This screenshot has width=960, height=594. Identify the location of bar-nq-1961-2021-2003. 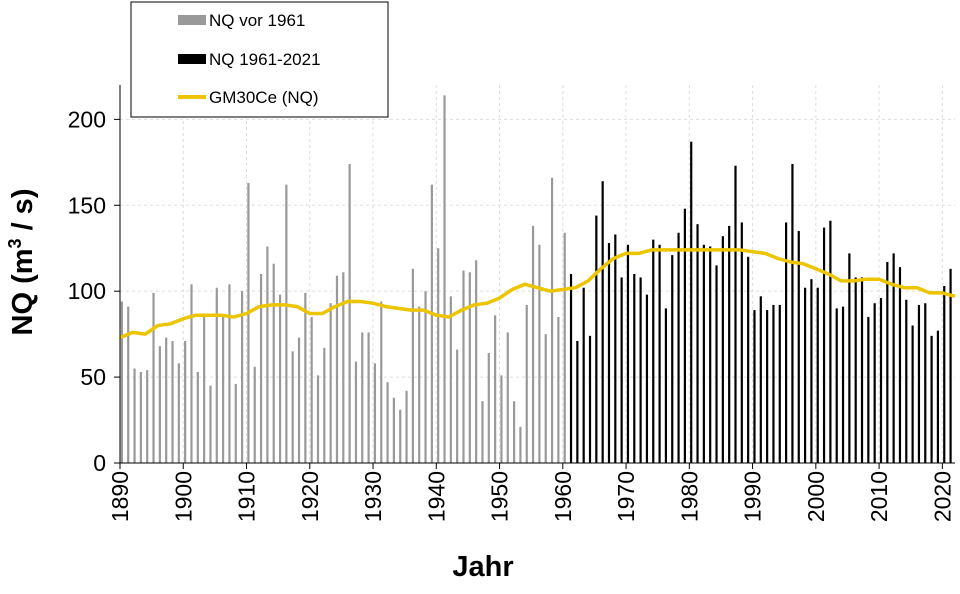
(836, 385).